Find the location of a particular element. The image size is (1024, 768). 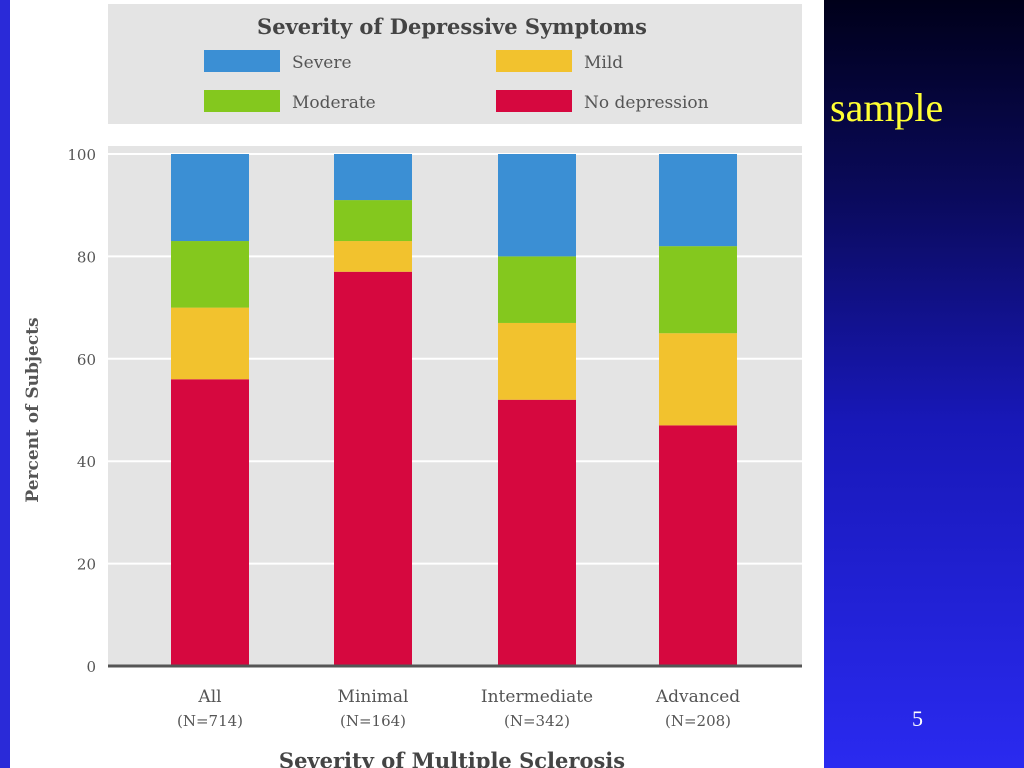

x-tick-label: Minimal is located at coordinates (373, 697).